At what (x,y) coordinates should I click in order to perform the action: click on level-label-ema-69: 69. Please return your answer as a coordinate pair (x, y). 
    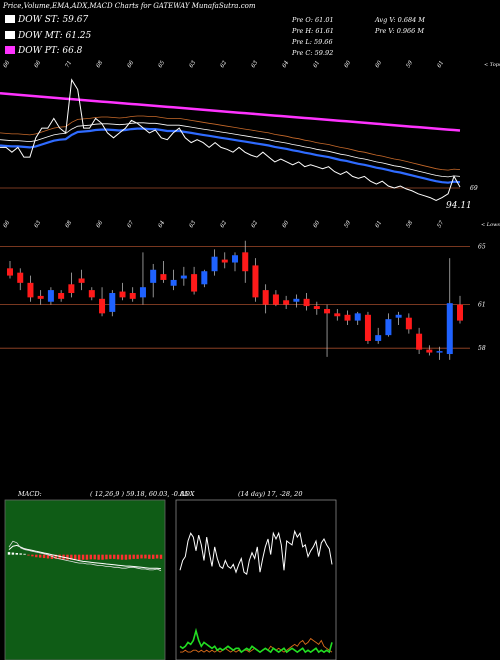
    Looking at the image, I should click on (474, 188).